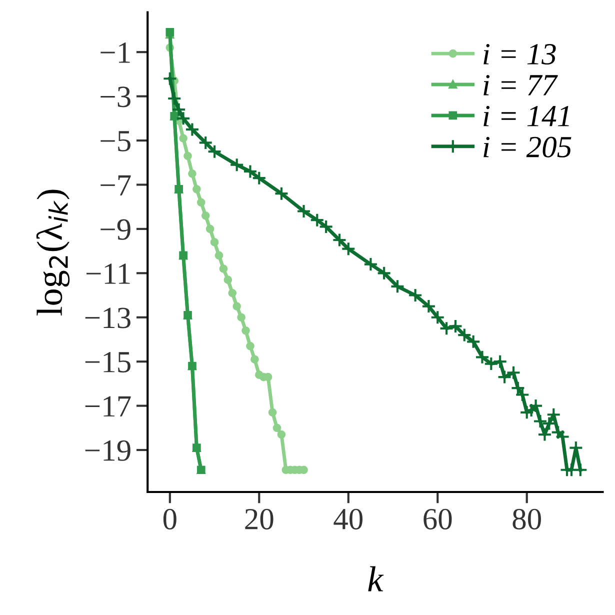 The height and width of the screenshot is (615, 615). Describe the element at coordinates (108, 406) in the screenshot. I see `y-tick-label: −17` at that location.